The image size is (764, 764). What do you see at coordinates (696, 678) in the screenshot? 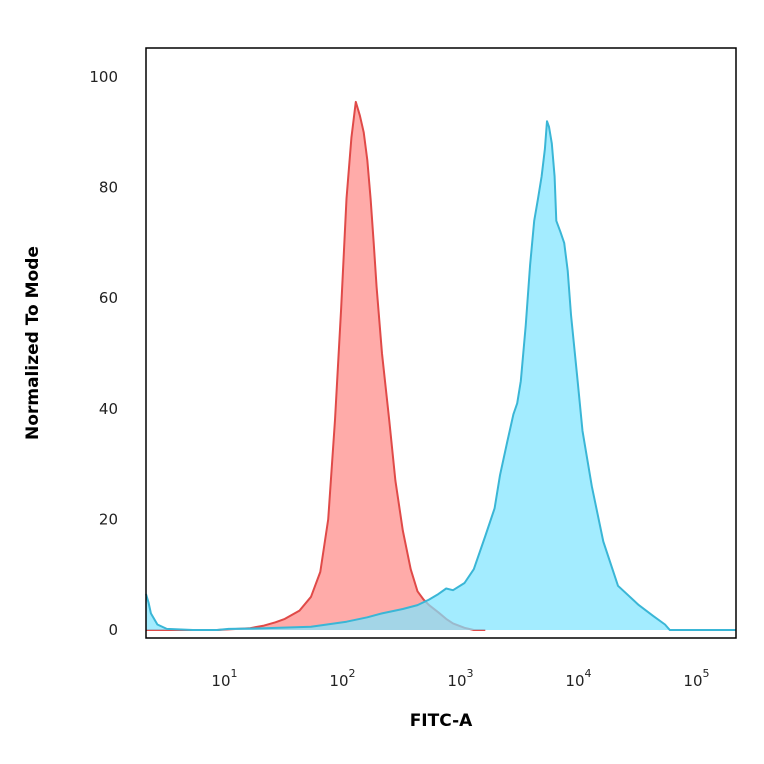
I see `x-tick-label-4: 10⁵` at bounding box center [696, 678].